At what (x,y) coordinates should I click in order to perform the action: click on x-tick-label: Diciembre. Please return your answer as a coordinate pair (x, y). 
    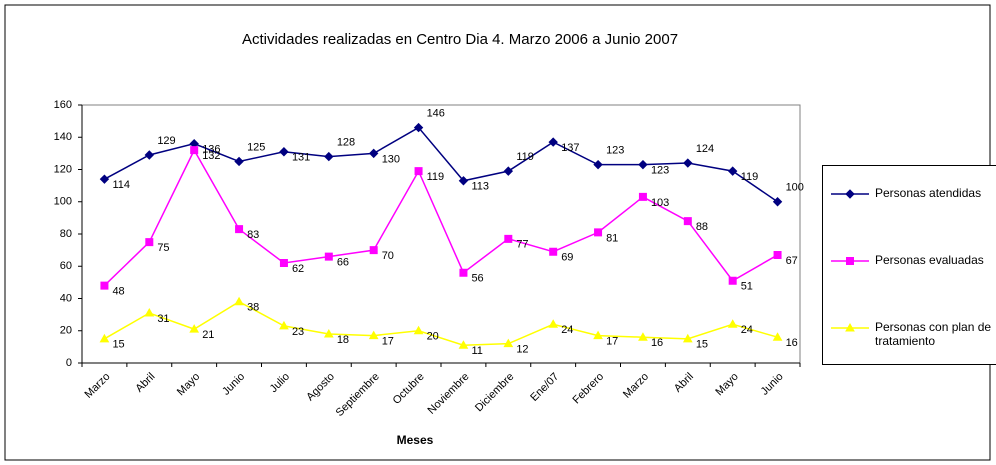
    Looking at the image, I should click on (494, 392).